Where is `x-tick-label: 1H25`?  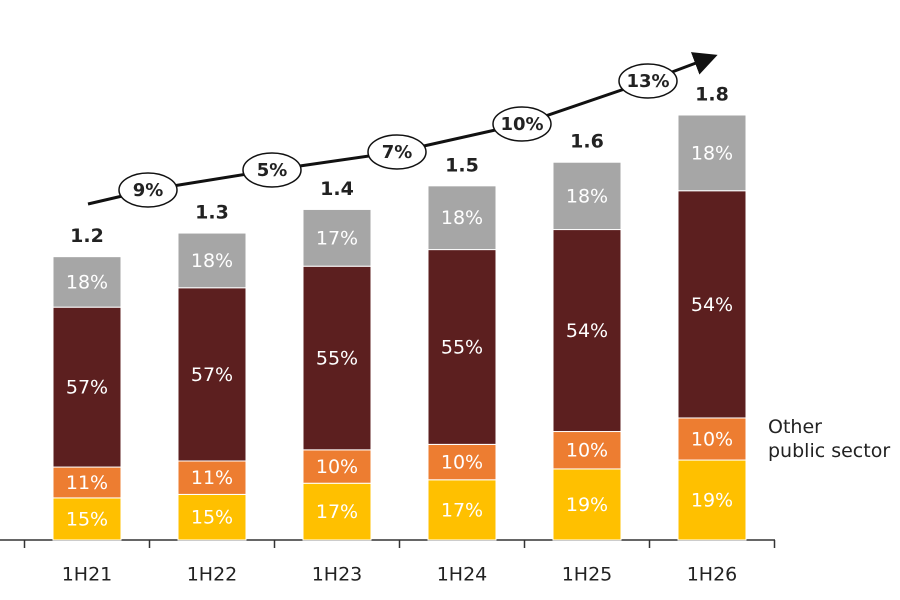
x-tick-label: 1H25 is located at coordinates (587, 575).